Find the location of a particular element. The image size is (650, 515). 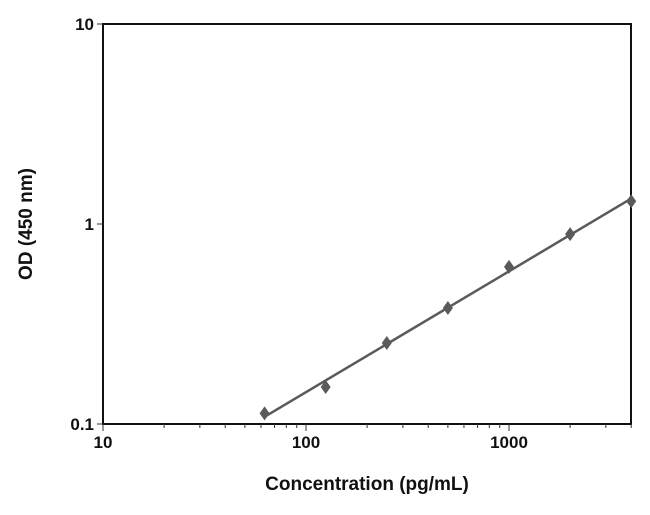

y-tick-label: 10 is located at coordinates (84, 24).